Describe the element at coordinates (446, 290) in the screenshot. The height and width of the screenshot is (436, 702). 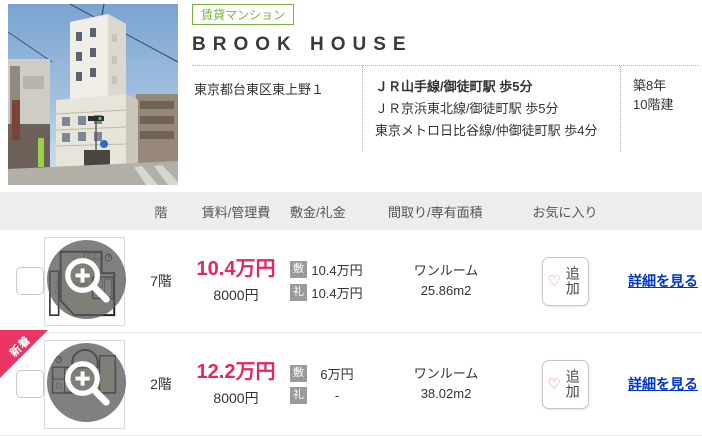
I see `layout-area: 25.86m2` at that location.